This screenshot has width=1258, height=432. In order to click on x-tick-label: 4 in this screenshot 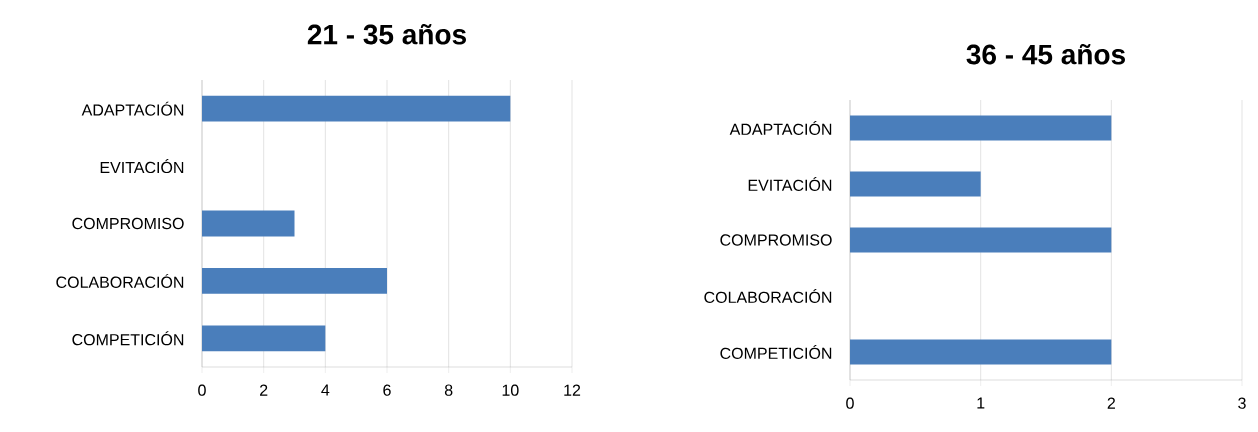, I will do `click(325, 390)`.